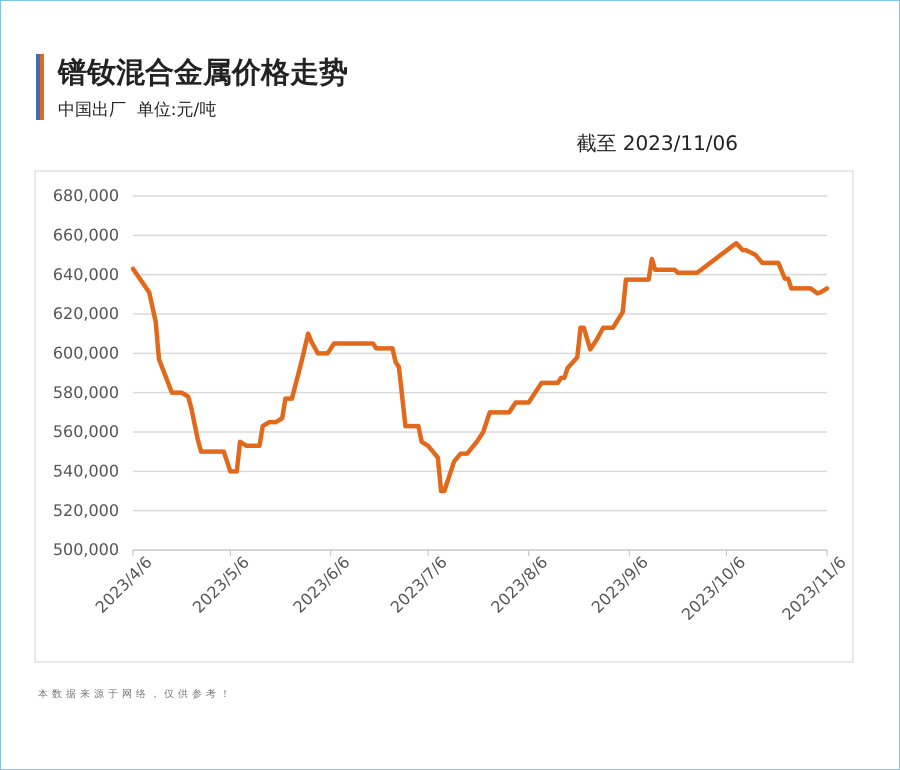 The image size is (900, 770). What do you see at coordinates (85, 314) in the screenshot?
I see `y-tick-label: 620,000` at bounding box center [85, 314].